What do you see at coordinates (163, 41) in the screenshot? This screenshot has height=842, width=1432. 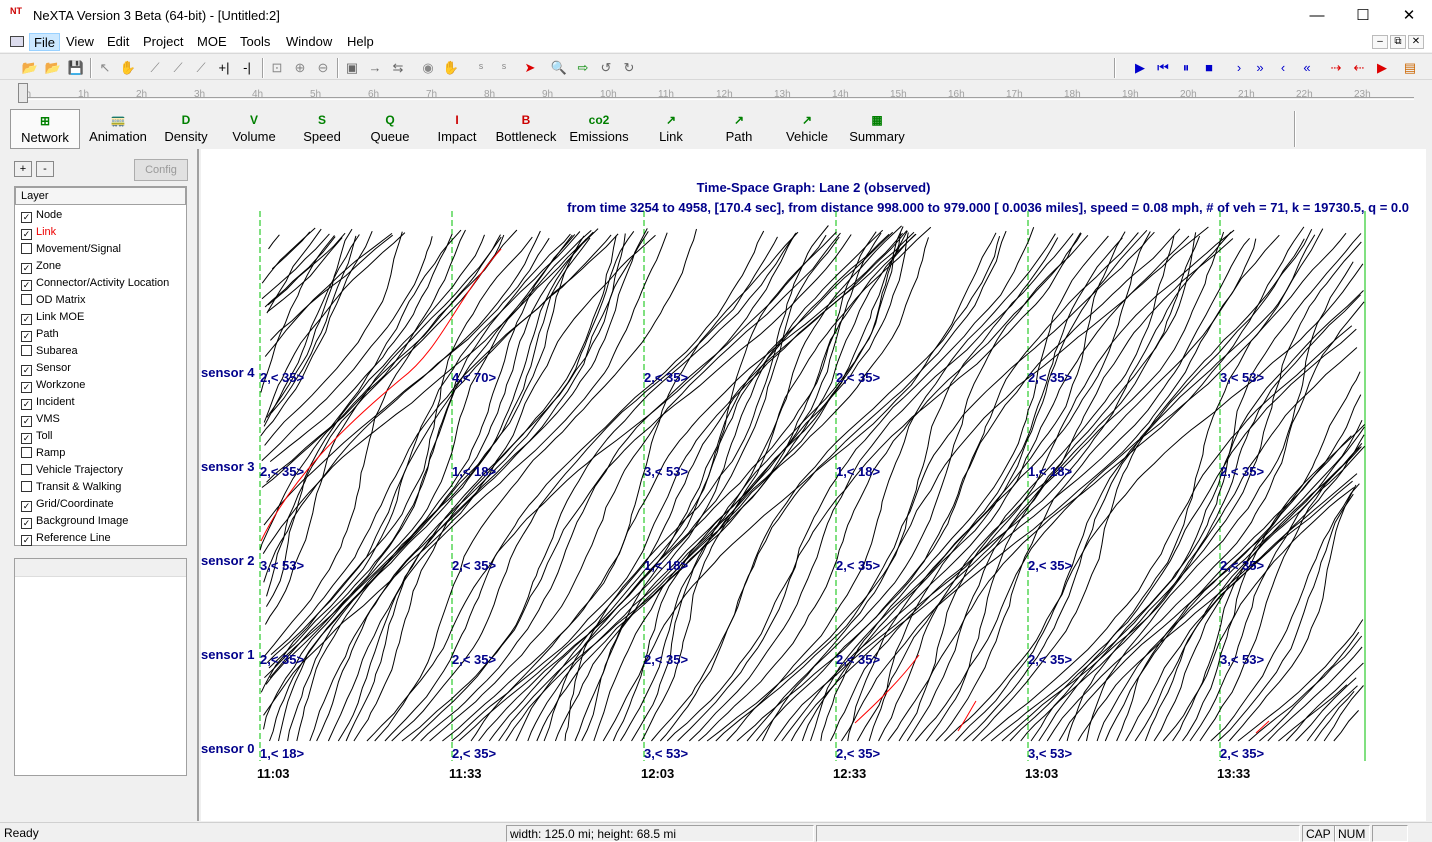 I see `menu-project: Project` at bounding box center [163, 41].